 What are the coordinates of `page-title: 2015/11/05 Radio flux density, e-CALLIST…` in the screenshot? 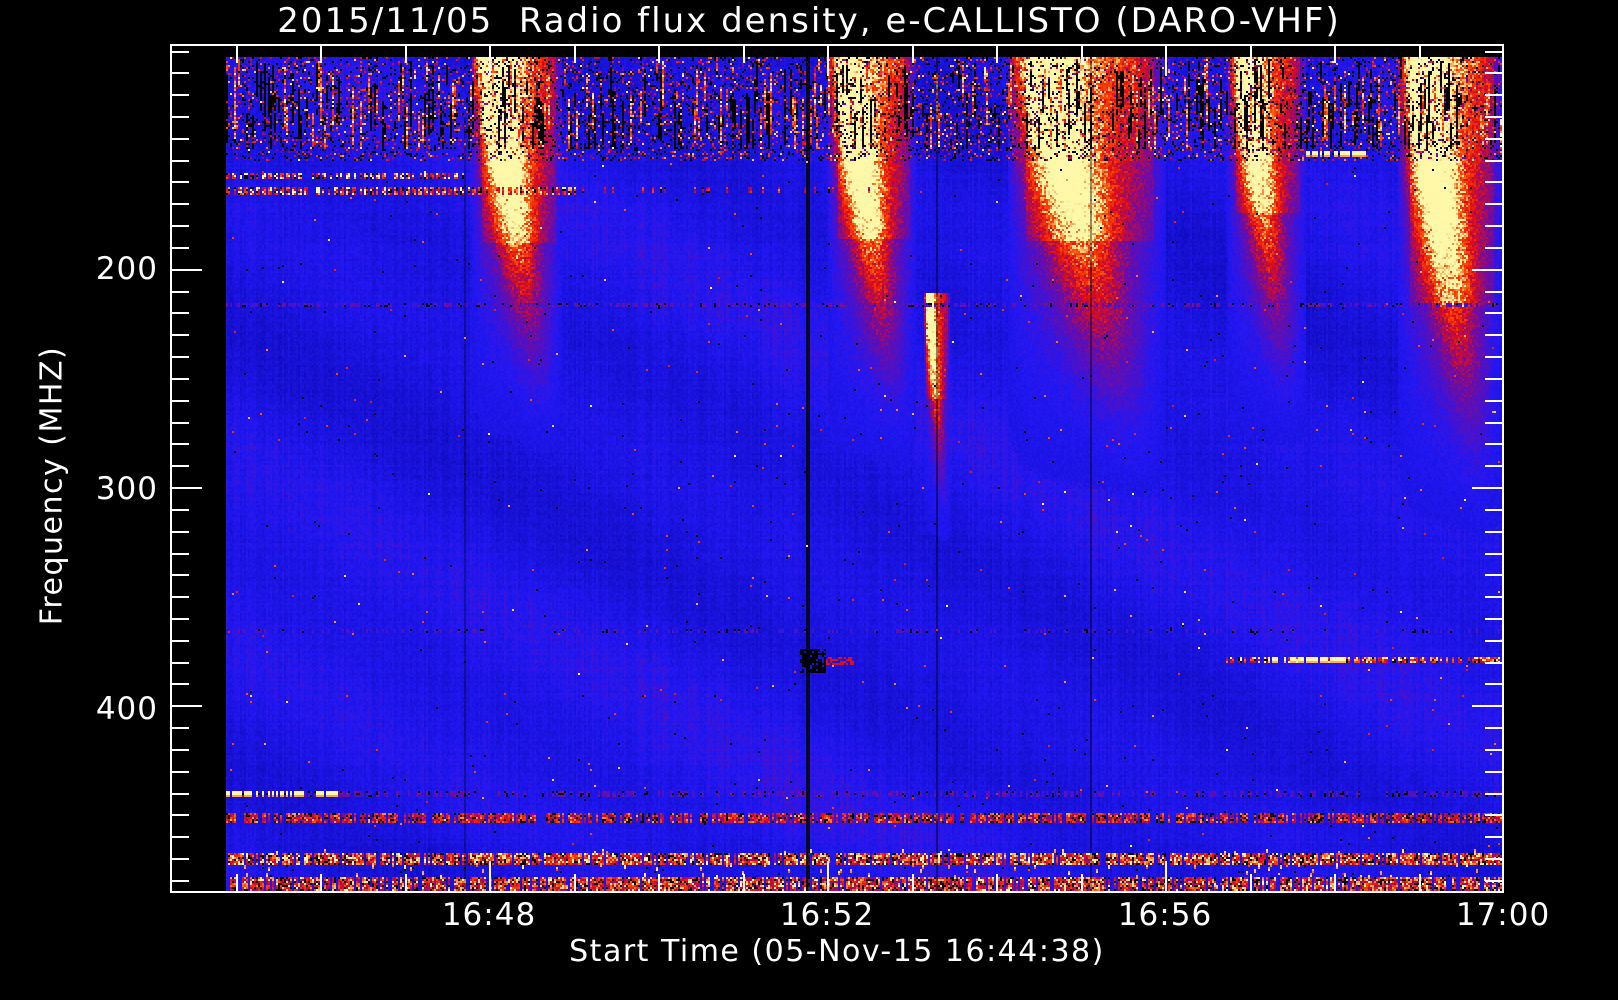 It's located at (809, 21).